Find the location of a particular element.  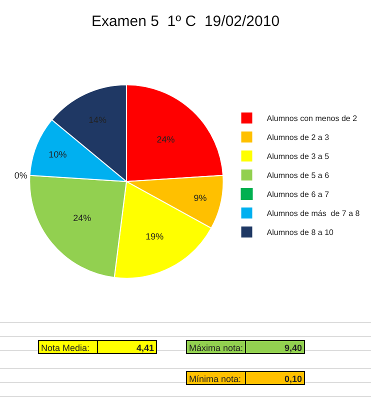

legend-label: Alumnos de 8 a 10 is located at coordinates (300, 233).